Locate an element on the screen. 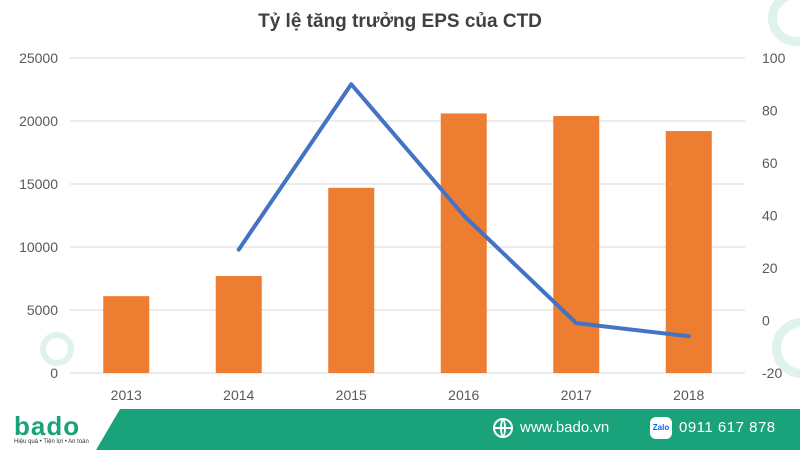 Image resolution: width=800 pixels, height=450 pixels. decorative-ring-top-right is located at coordinates (784, 23).